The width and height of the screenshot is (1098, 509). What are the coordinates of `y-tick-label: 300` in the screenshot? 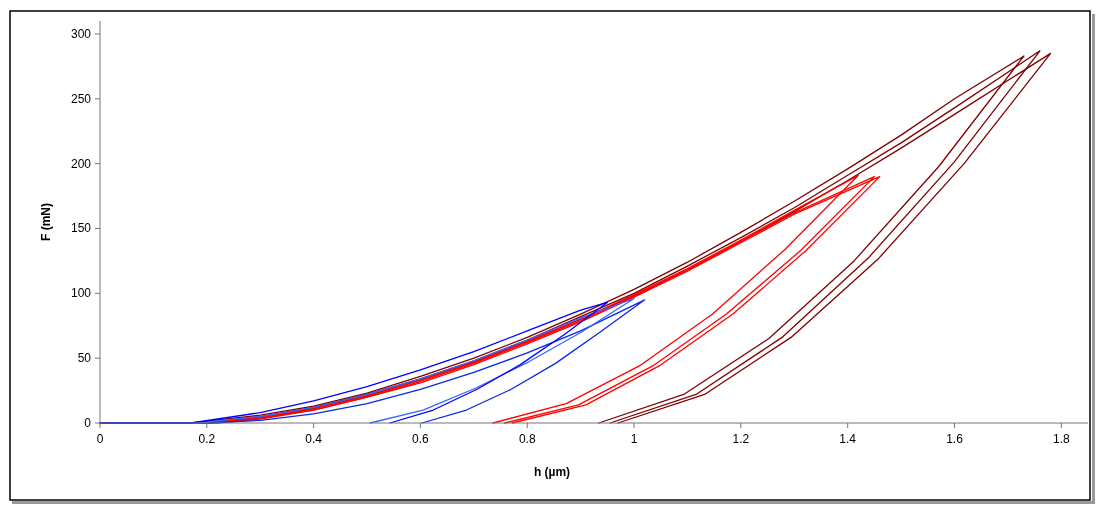 It's located at (81, 33).